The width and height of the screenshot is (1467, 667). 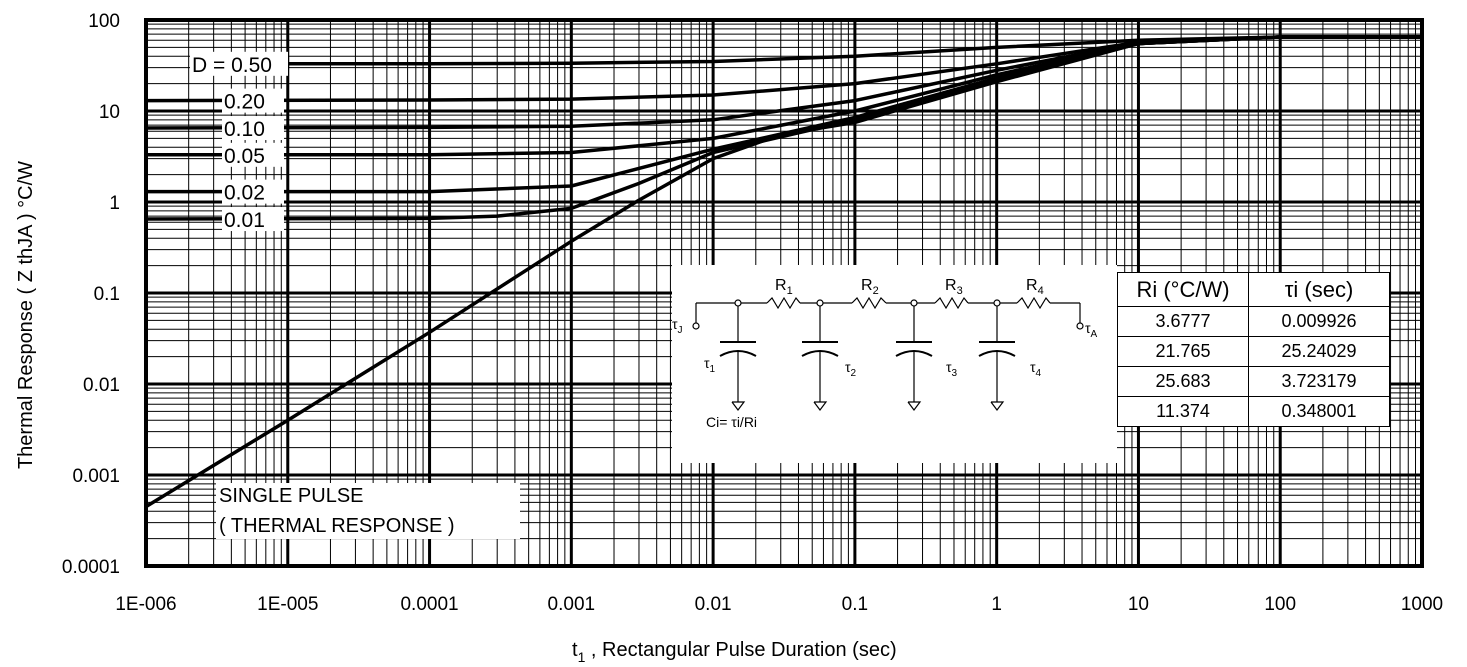 I want to click on label-r3: R3, so click(x=954, y=287).